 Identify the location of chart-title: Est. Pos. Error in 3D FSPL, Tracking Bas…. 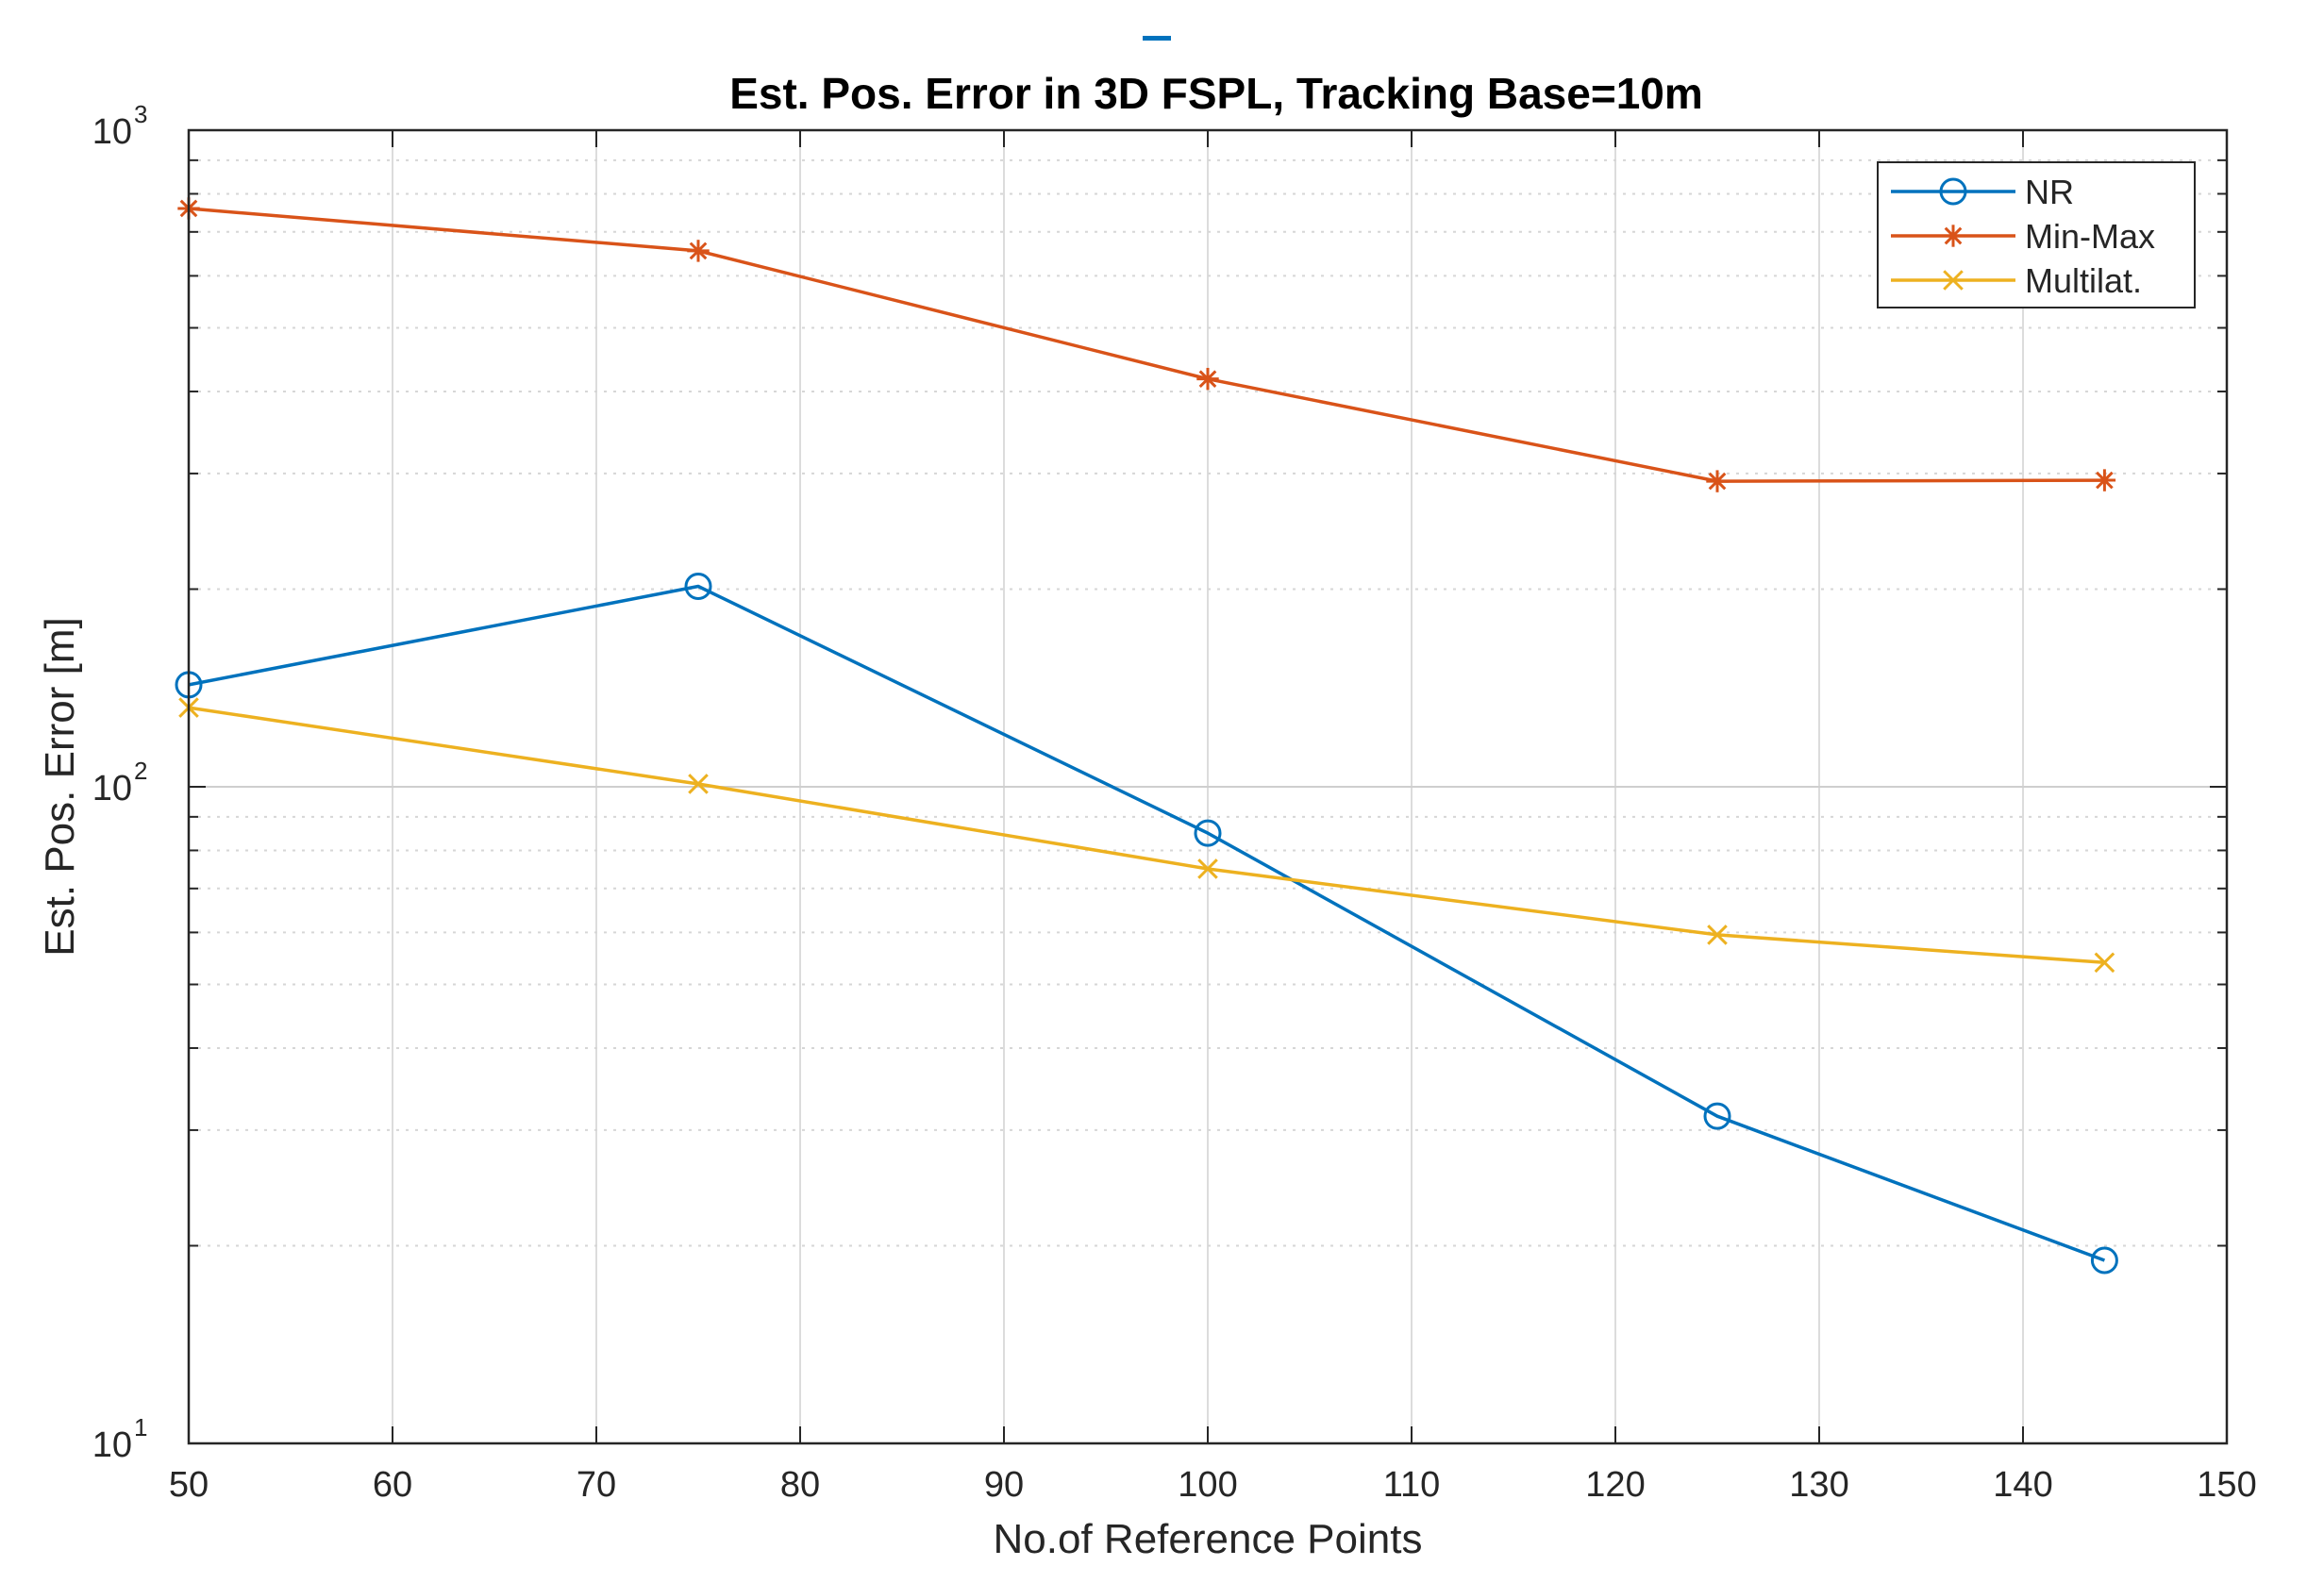
(1216, 94).